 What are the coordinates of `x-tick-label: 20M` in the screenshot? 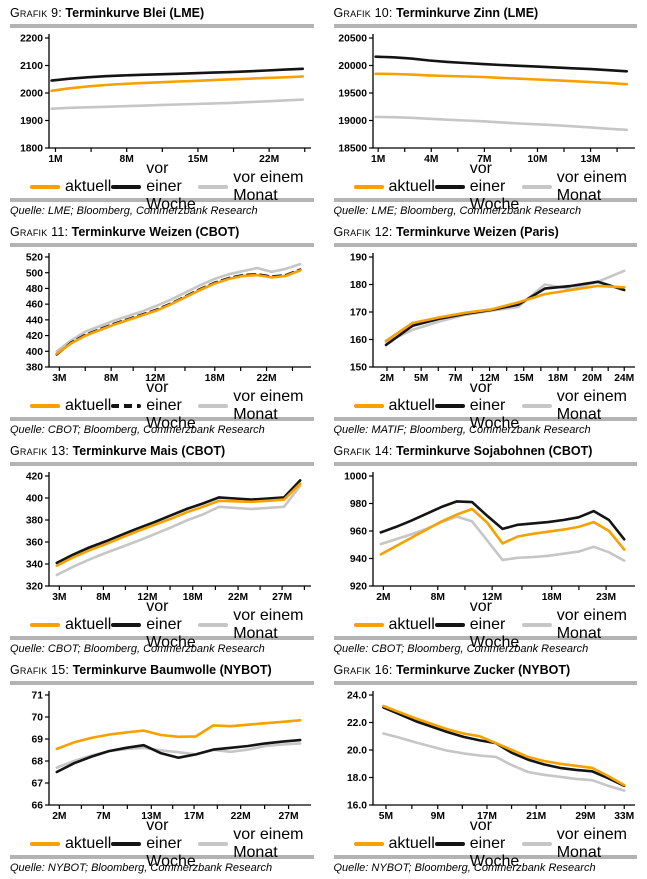 It's located at (592, 378).